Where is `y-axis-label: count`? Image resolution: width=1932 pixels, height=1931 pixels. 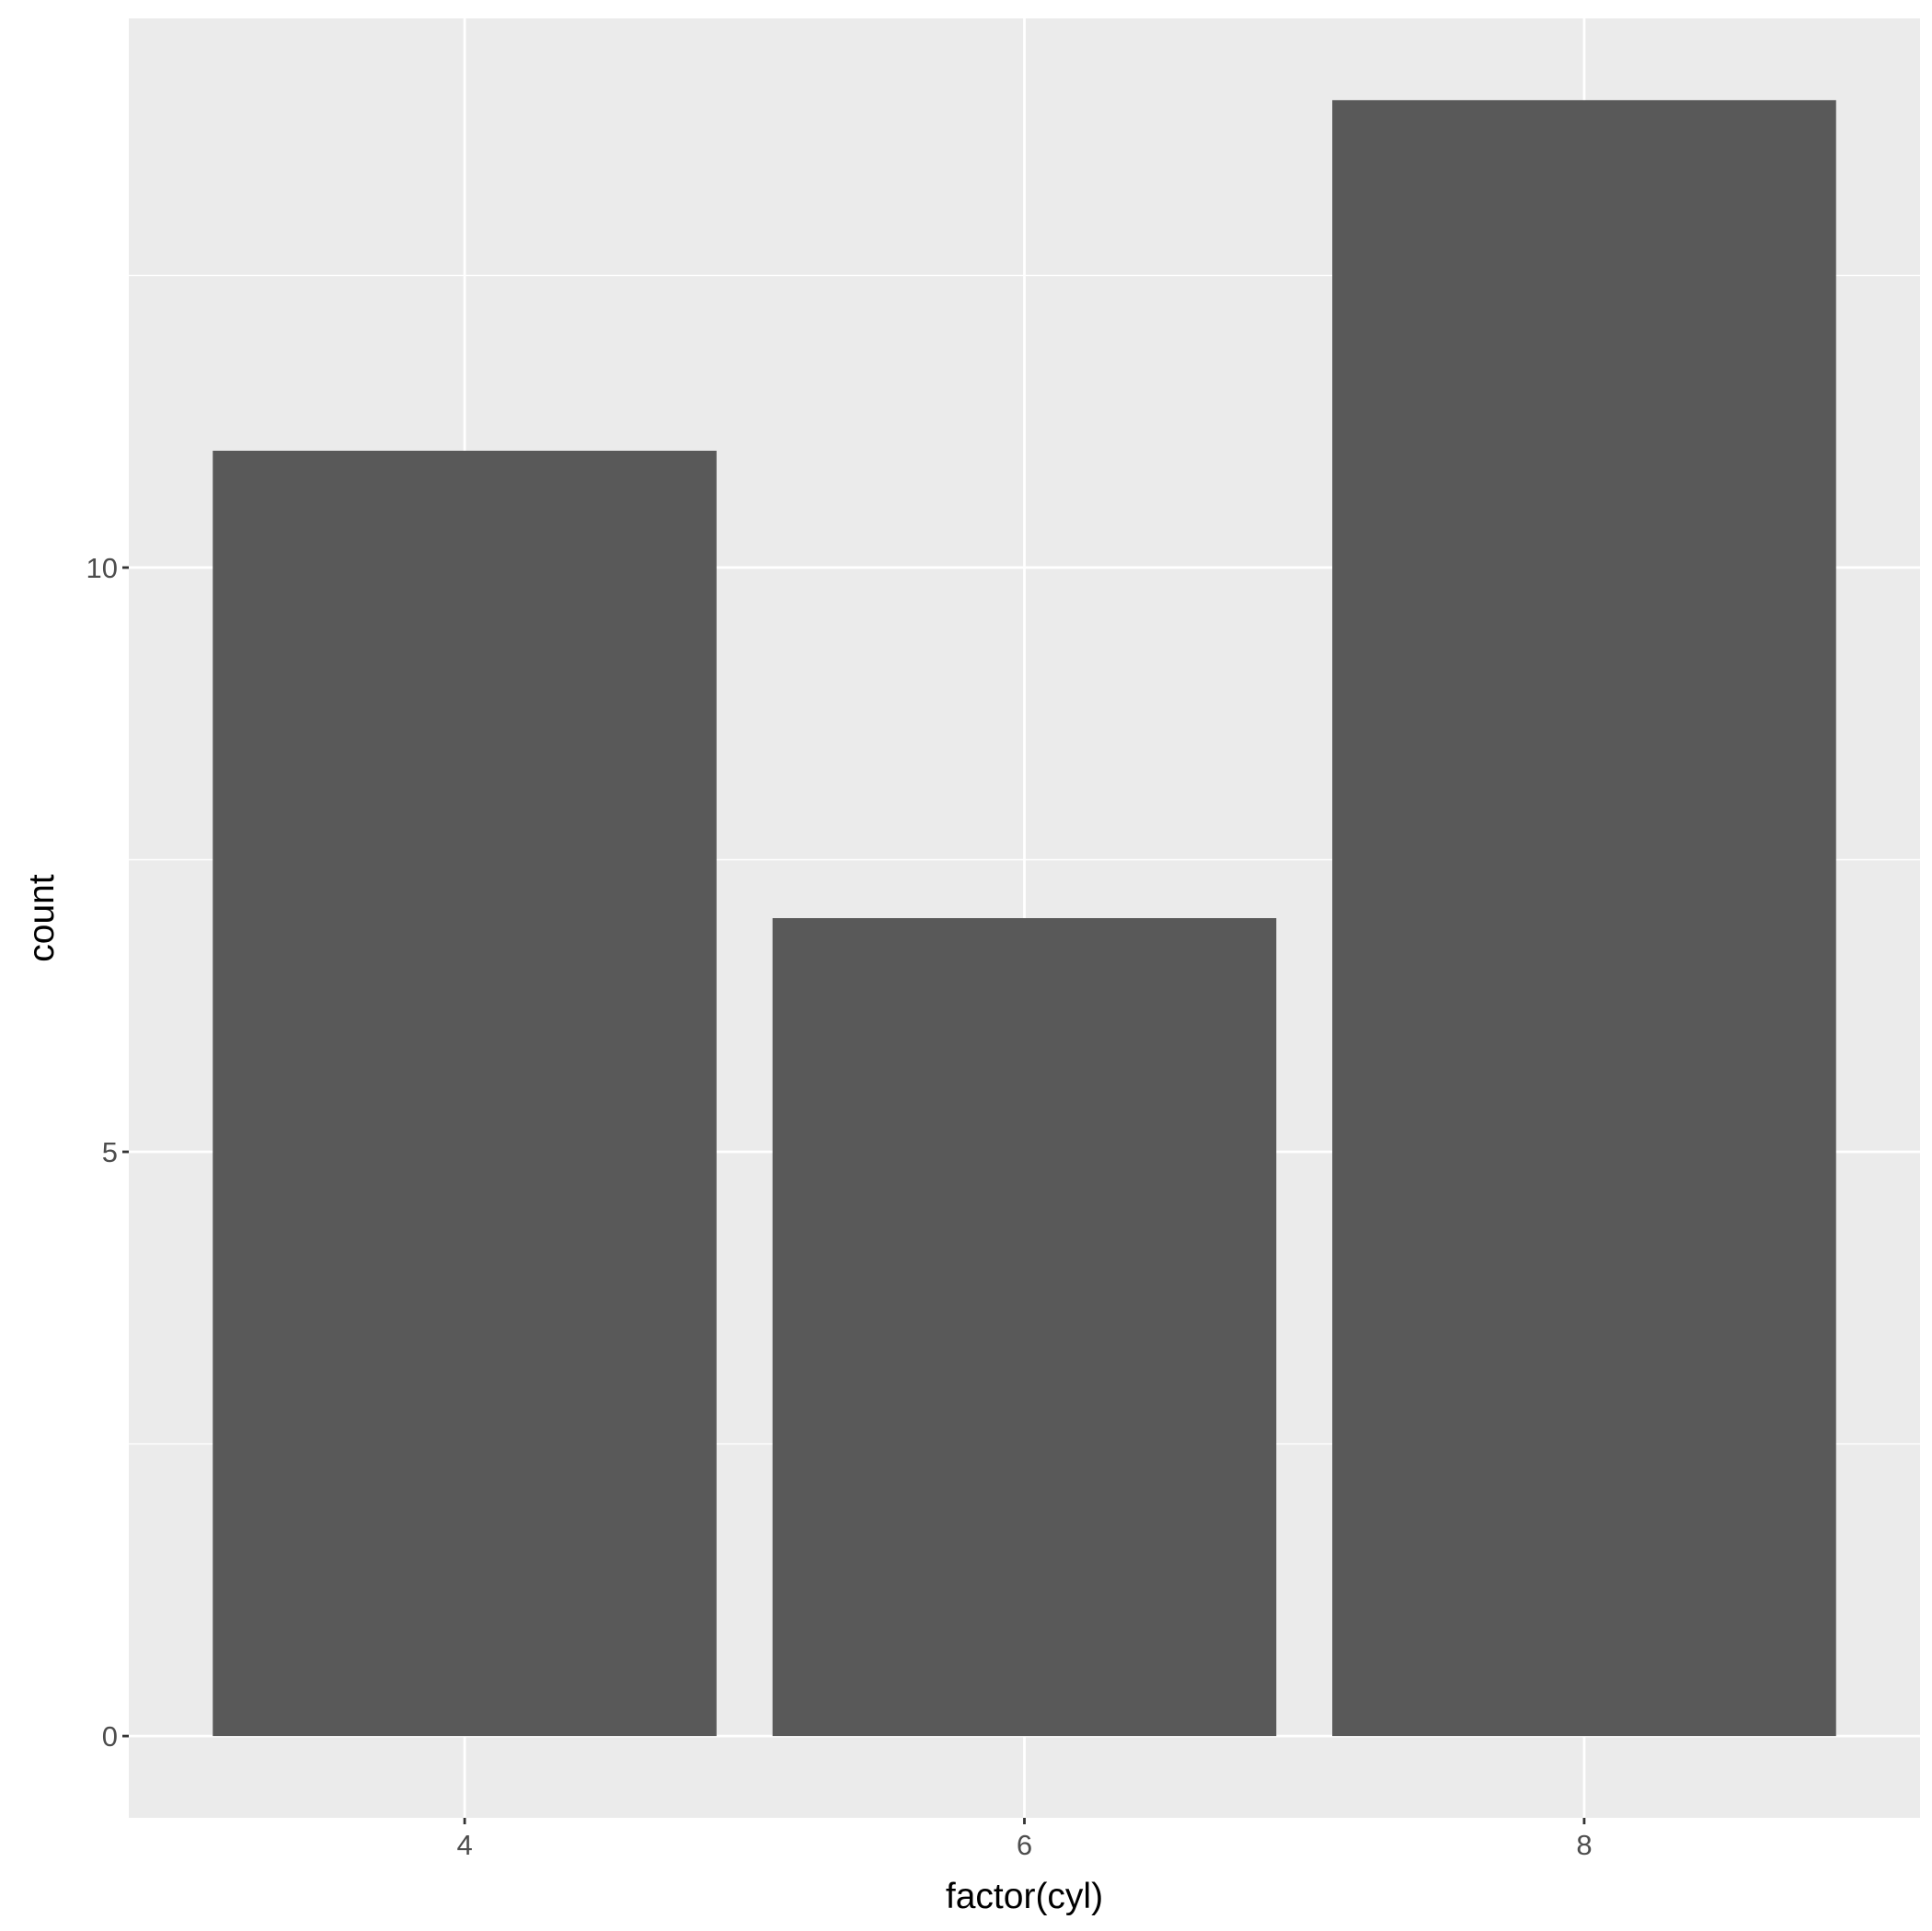 y-axis-label: count is located at coordinates (42, 918).